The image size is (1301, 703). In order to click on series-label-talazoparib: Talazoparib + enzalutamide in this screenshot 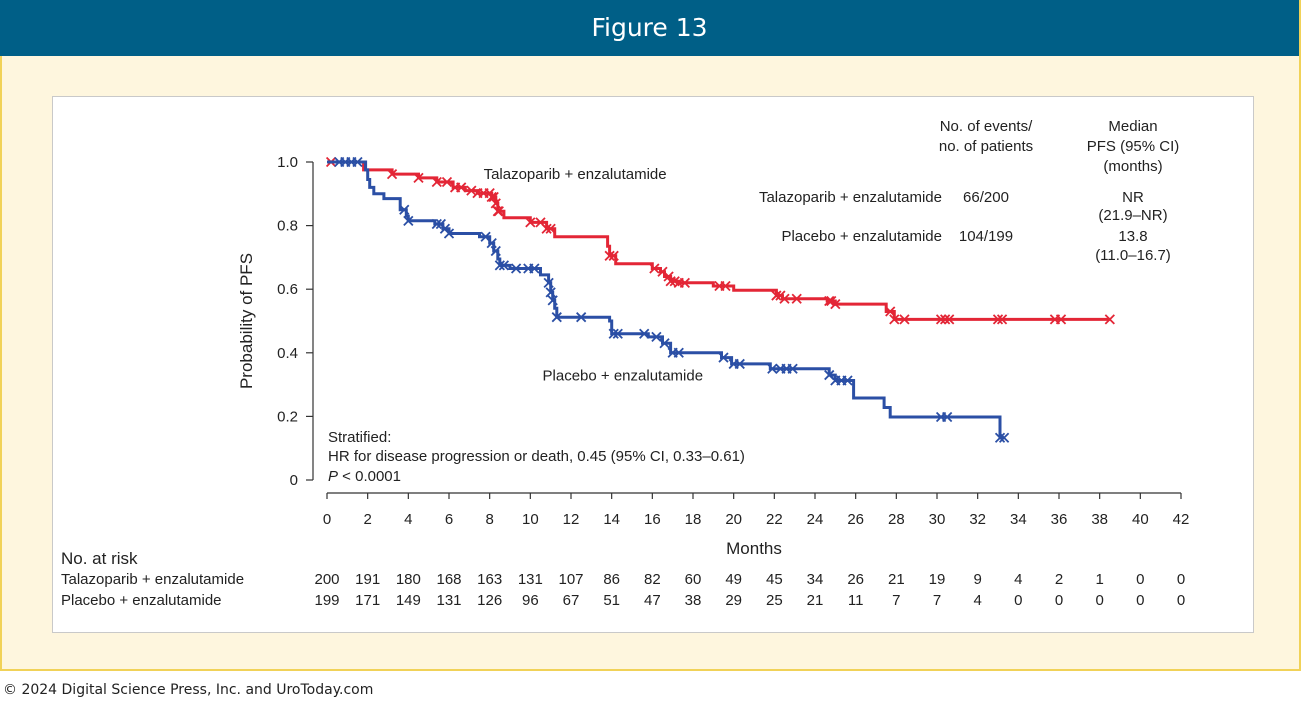, I will do `click(575, 174)`.